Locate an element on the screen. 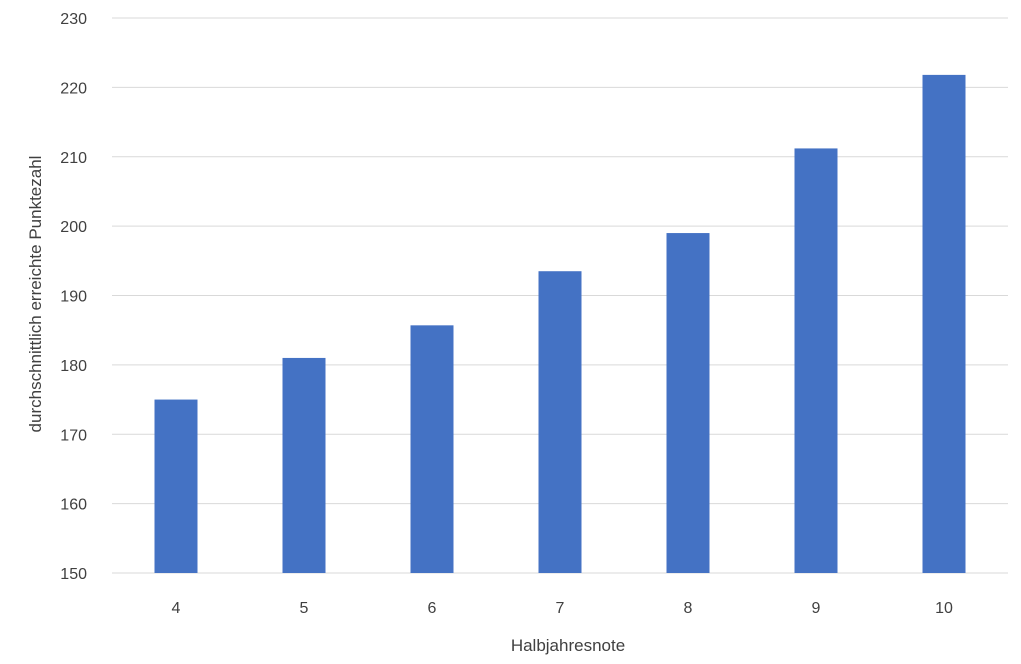 The image size is (1021, 664). x-tick-label: 4 is located at coordinates (176, 608).